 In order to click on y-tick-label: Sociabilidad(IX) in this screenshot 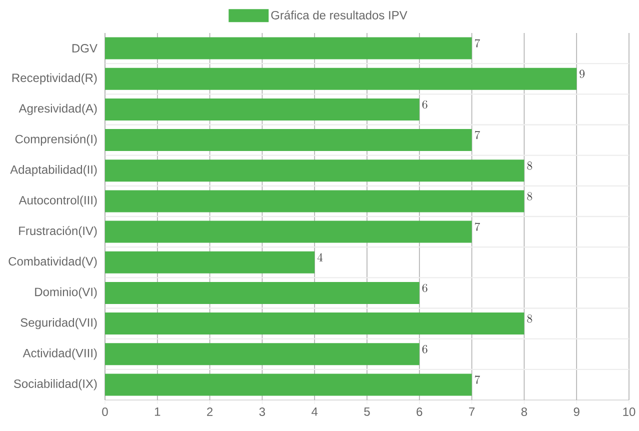, I will do `click(55, 384)`.